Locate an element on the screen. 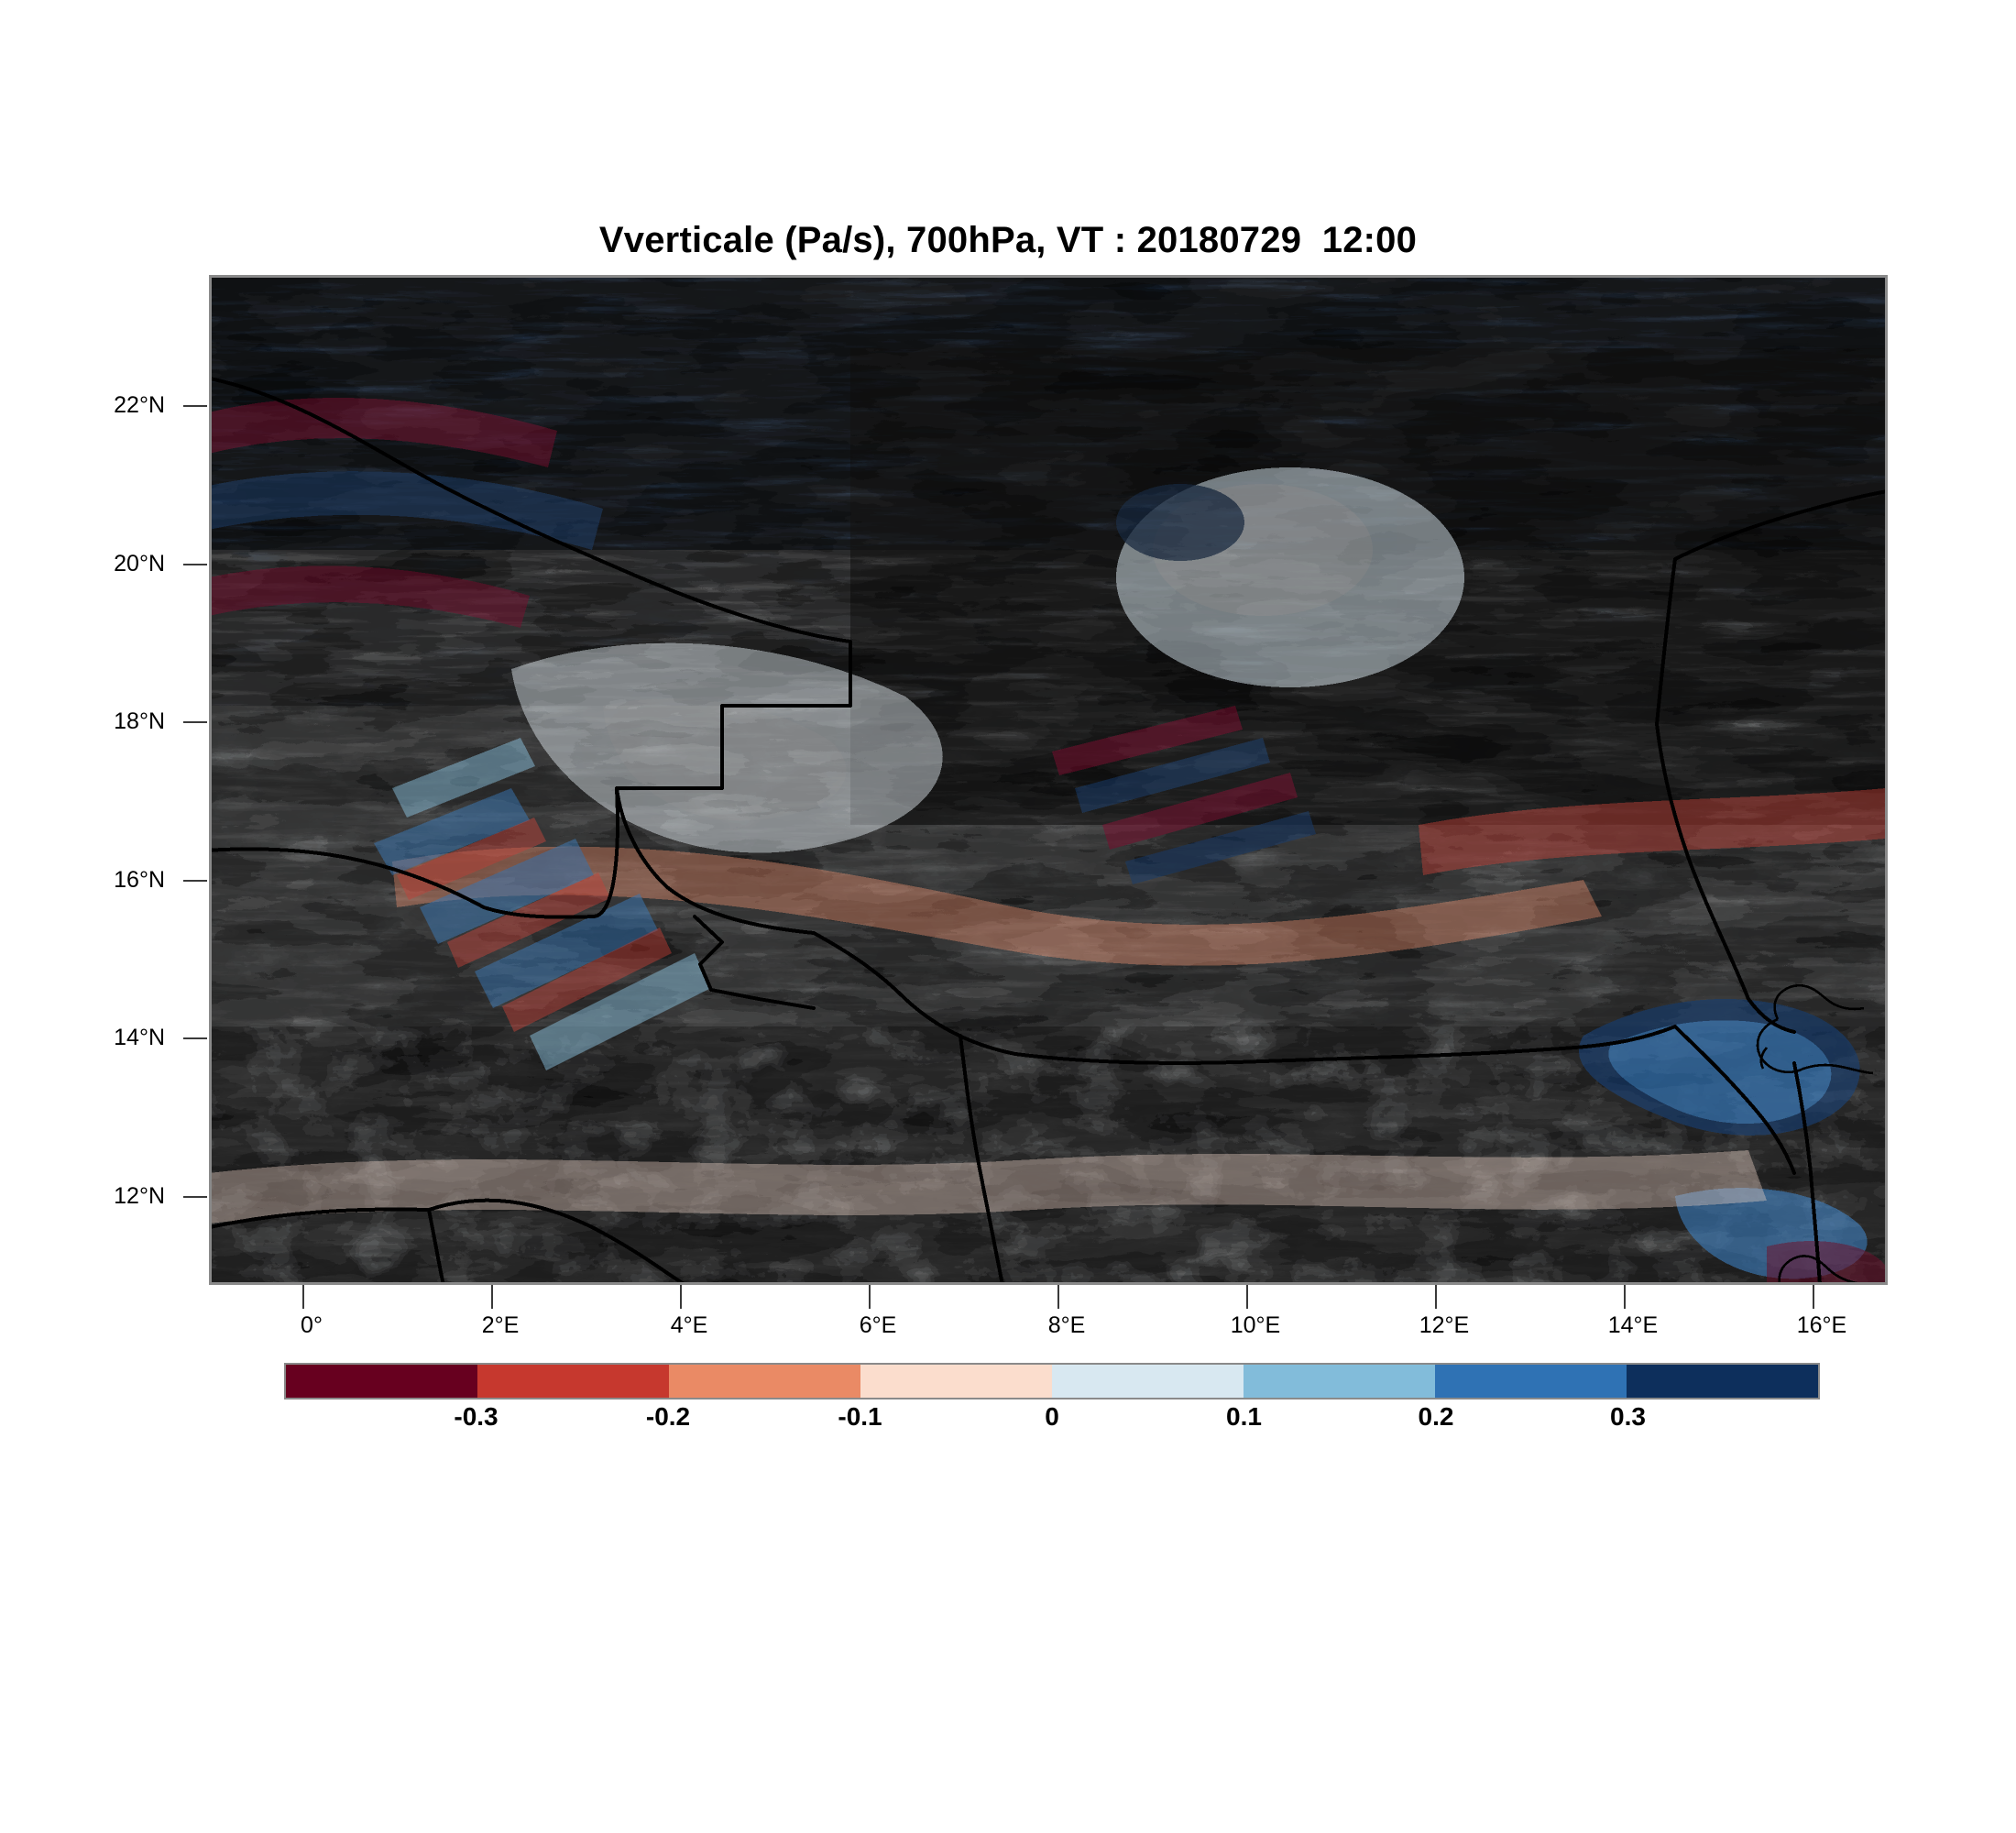 Image resolution: width=2016 pixels, height=1833 pixels. y-tick-18N is located at coordinates (195, 722).